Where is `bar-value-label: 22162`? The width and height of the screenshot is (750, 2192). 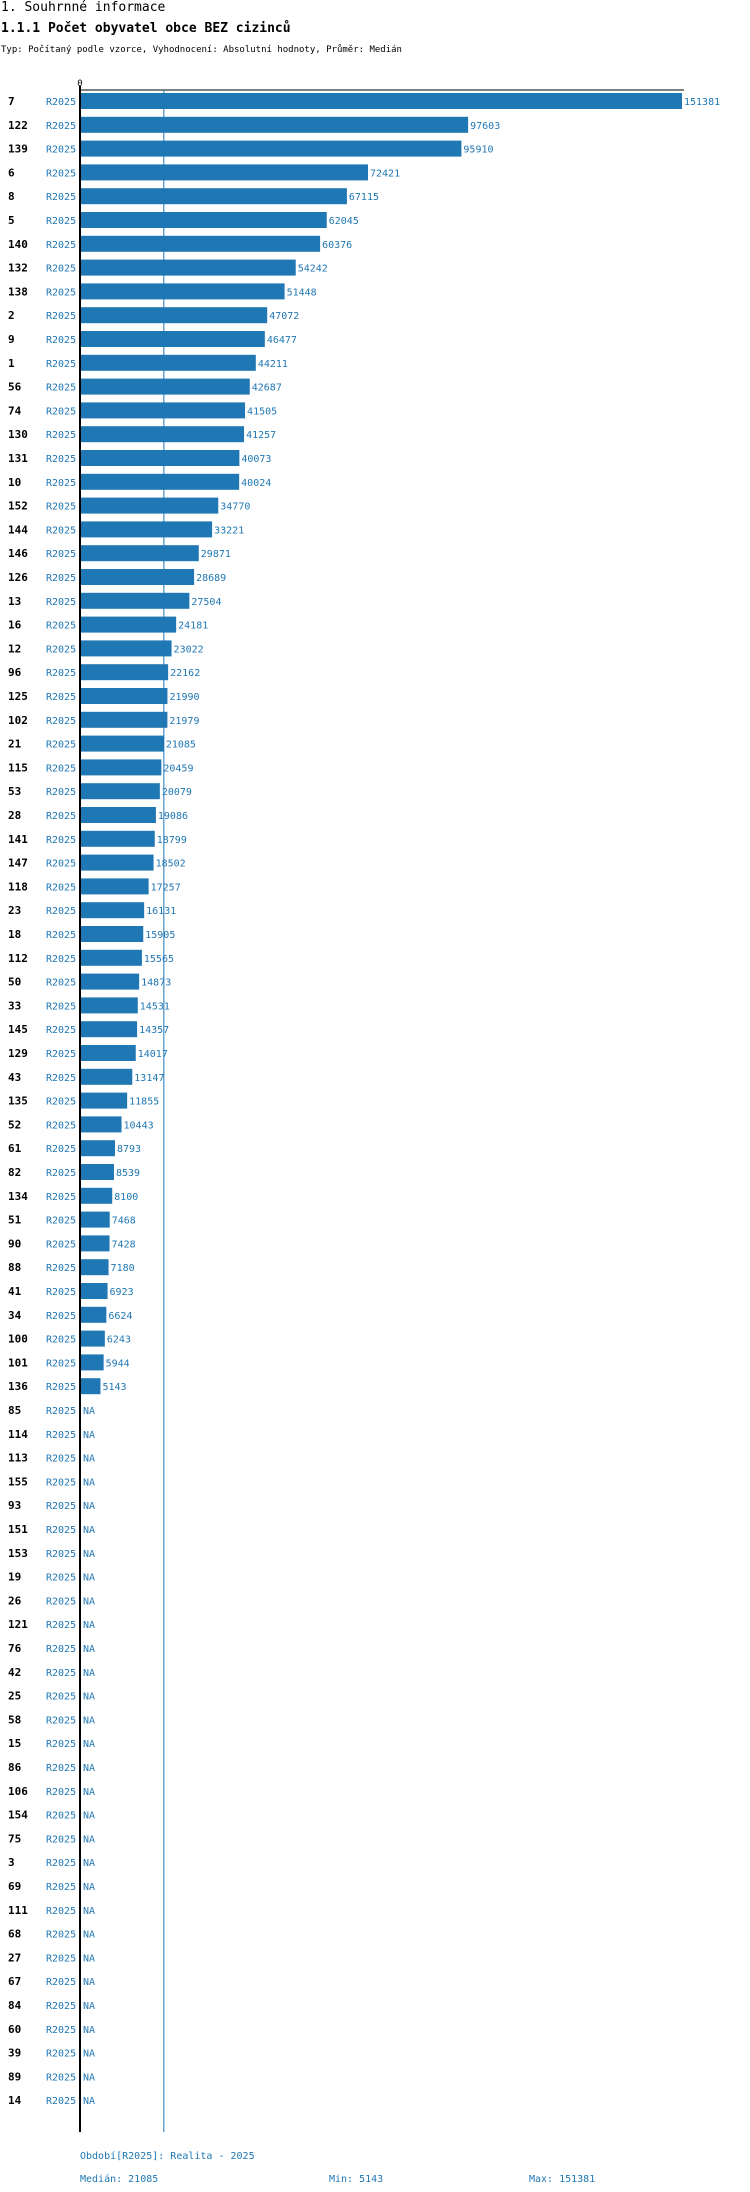
bar-value-label: 22162 is located at coordinates (185, 673).